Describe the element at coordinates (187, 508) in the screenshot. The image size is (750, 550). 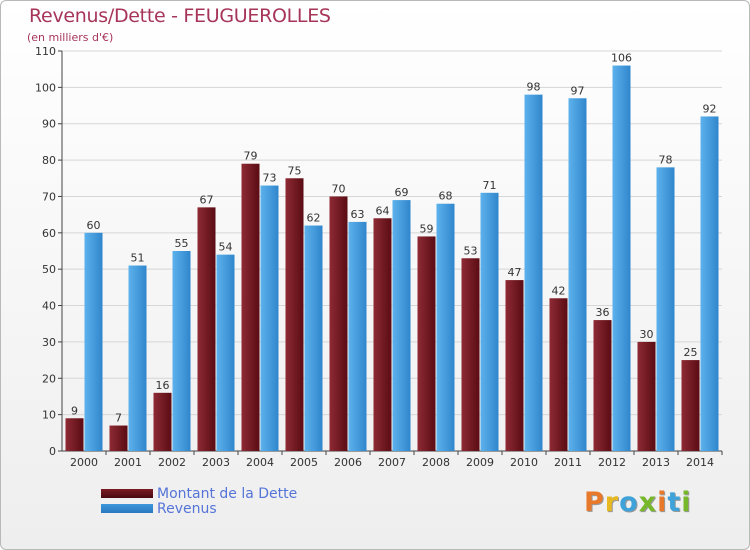
I see `legend-label-revenus: Revenus` at that location.